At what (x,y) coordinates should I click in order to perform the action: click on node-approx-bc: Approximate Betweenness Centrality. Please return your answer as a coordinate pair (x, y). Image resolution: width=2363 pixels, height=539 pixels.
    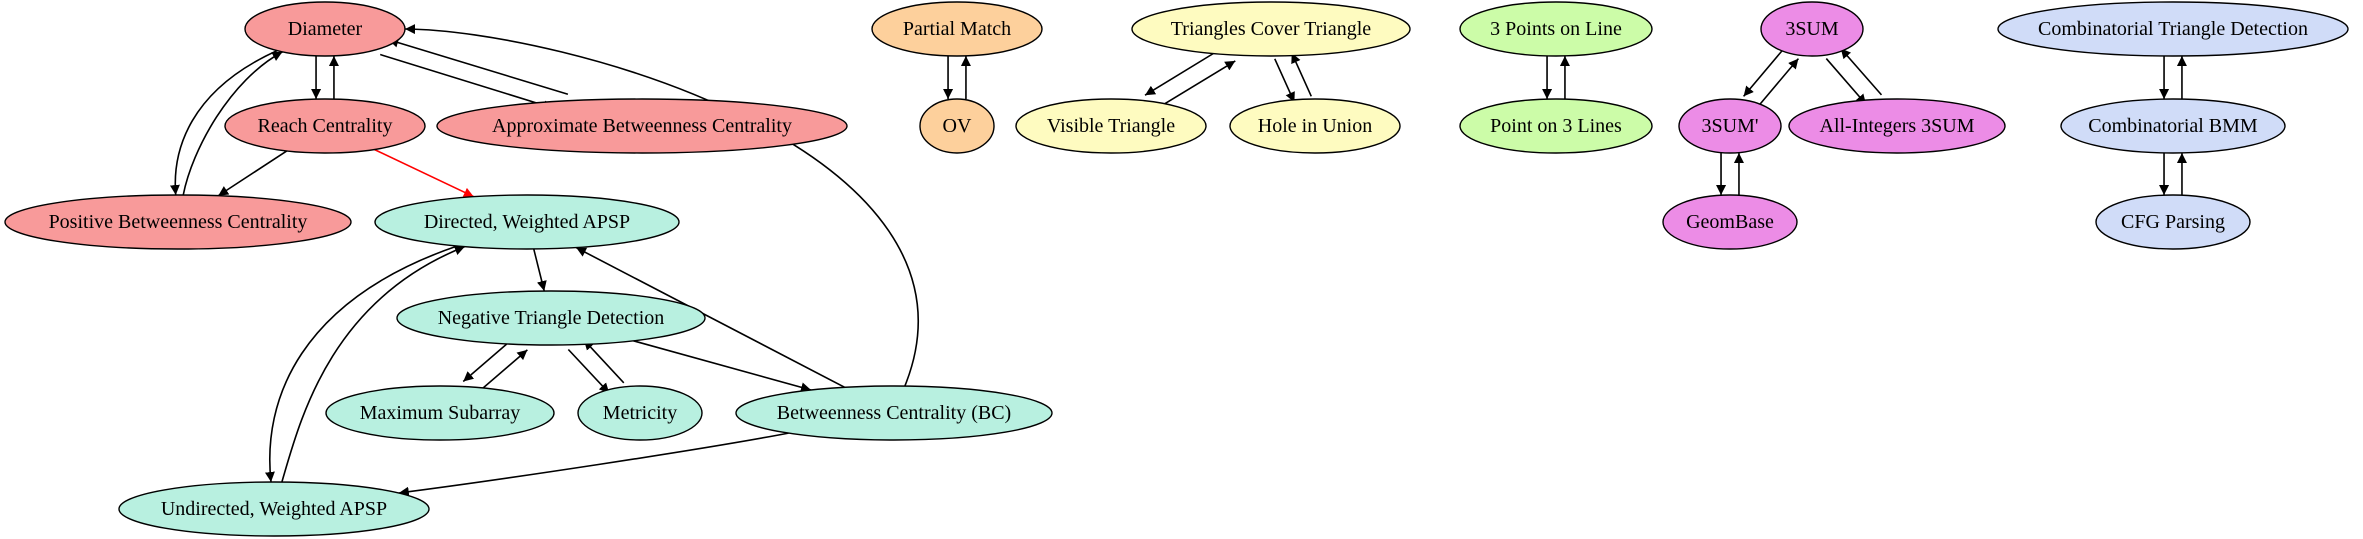
    Looking at the image, I should click on (642, 126).